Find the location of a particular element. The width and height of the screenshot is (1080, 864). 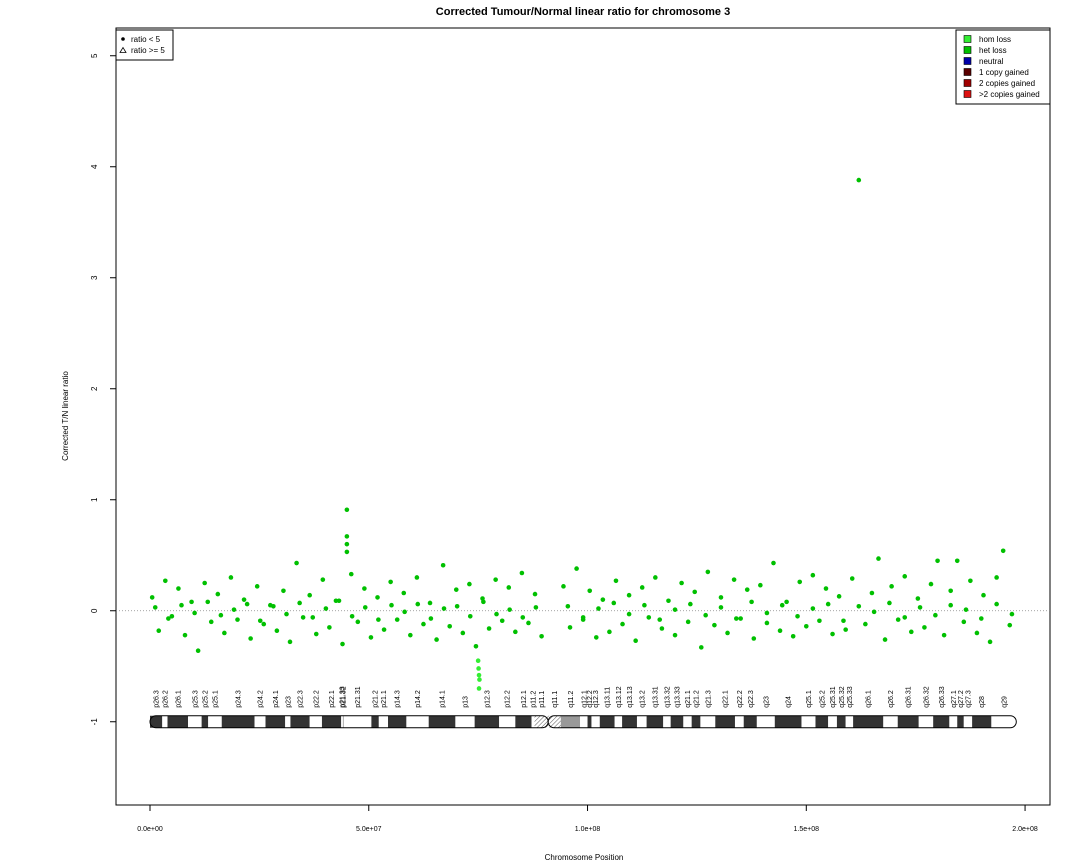

y-tick-label: 1 is located at coordinates (94, 499).